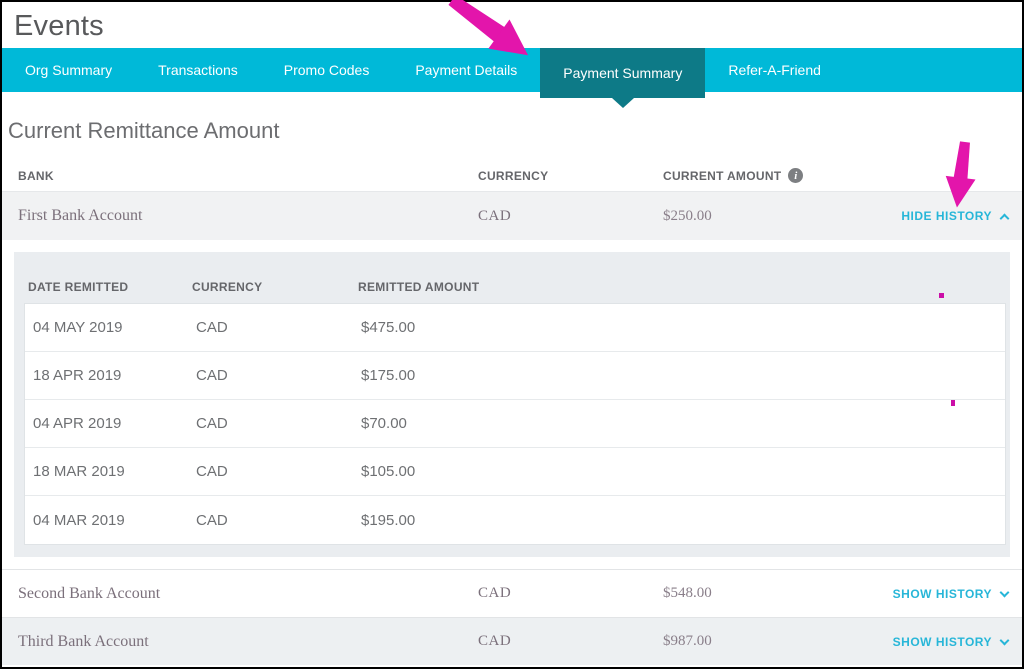 The width and height of the screenshot is (1024, 669). What do you see at coordinates (388, 471) in the screenshot?
I see `remit-amount: $105.00` at bounding box center [388, 471].